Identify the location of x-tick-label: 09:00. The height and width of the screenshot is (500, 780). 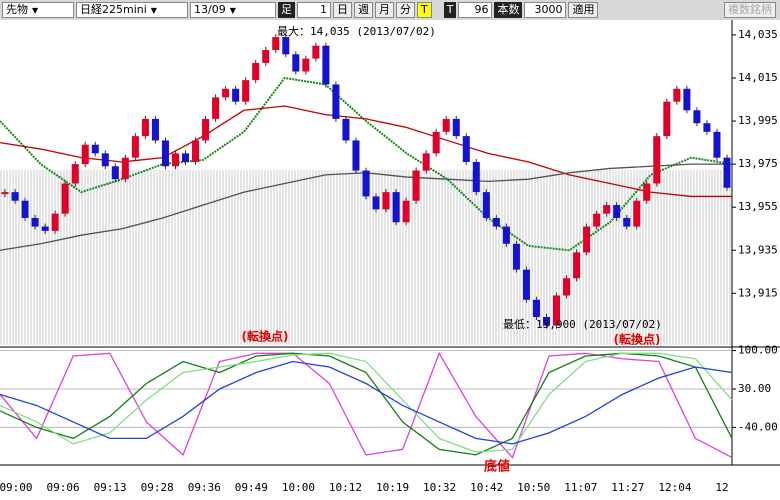
(16, 487).